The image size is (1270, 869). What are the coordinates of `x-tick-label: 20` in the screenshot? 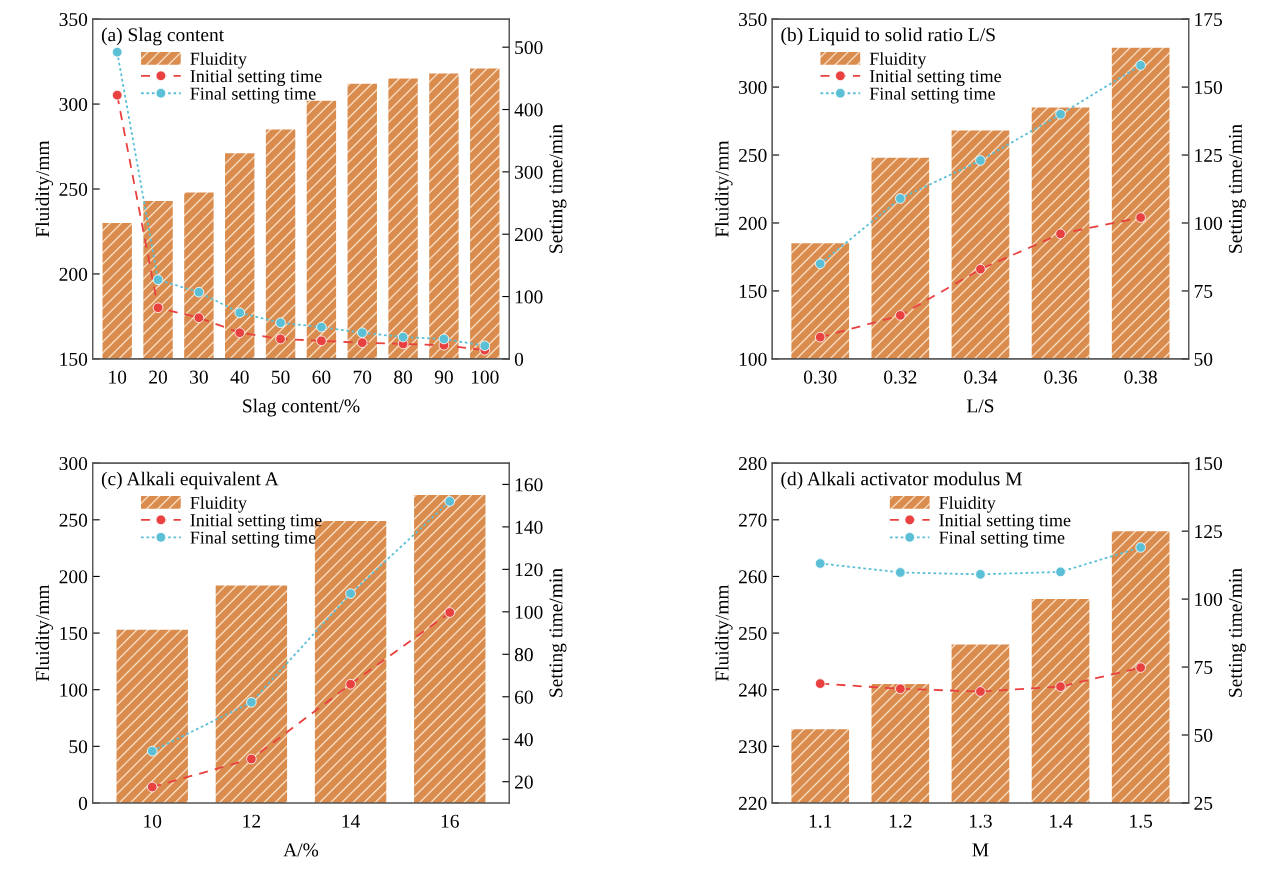 It's located at (158, 377).